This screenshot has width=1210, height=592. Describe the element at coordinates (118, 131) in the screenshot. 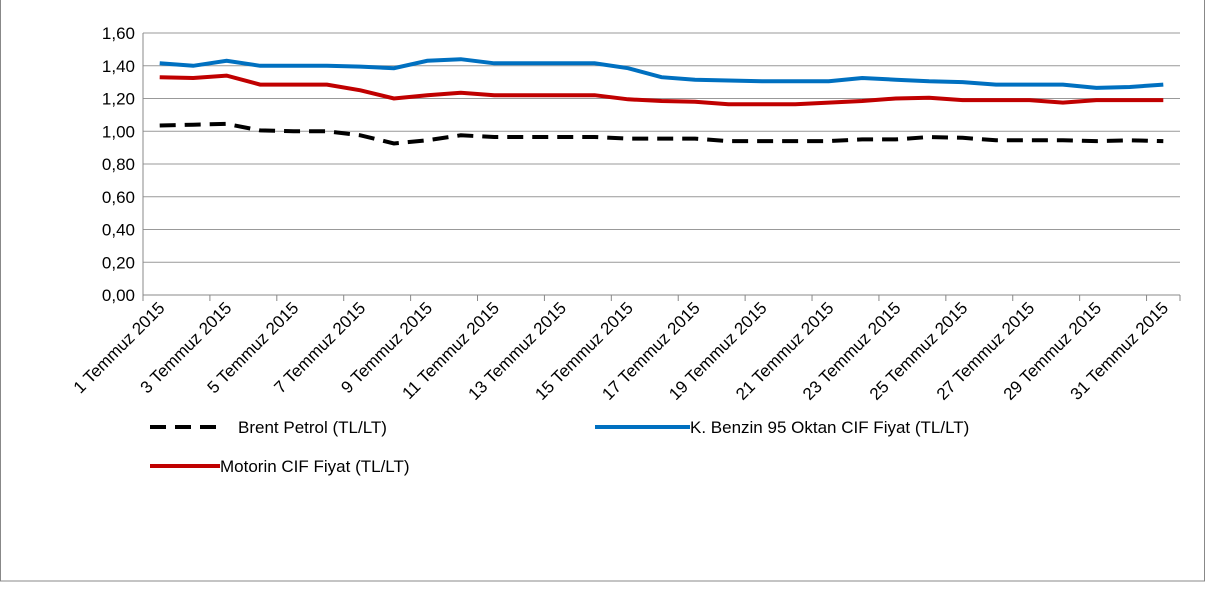

I see `y-tick-label: 1,00` at that location.